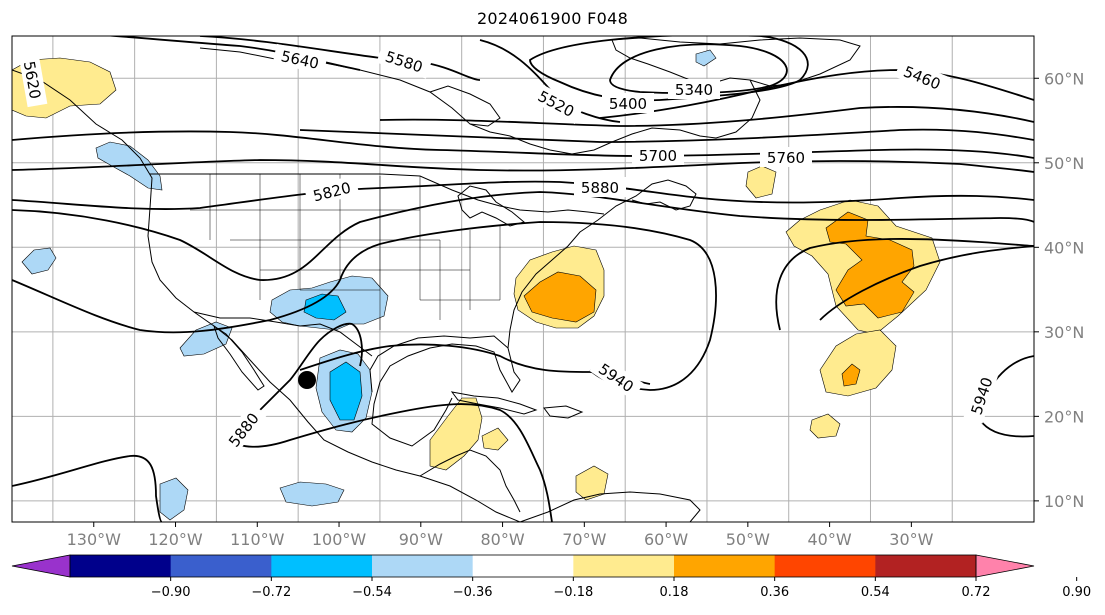  Describe the element at coordinates (495, 439) in the screenshot. I see `anomaly-area-central-america` at that location.